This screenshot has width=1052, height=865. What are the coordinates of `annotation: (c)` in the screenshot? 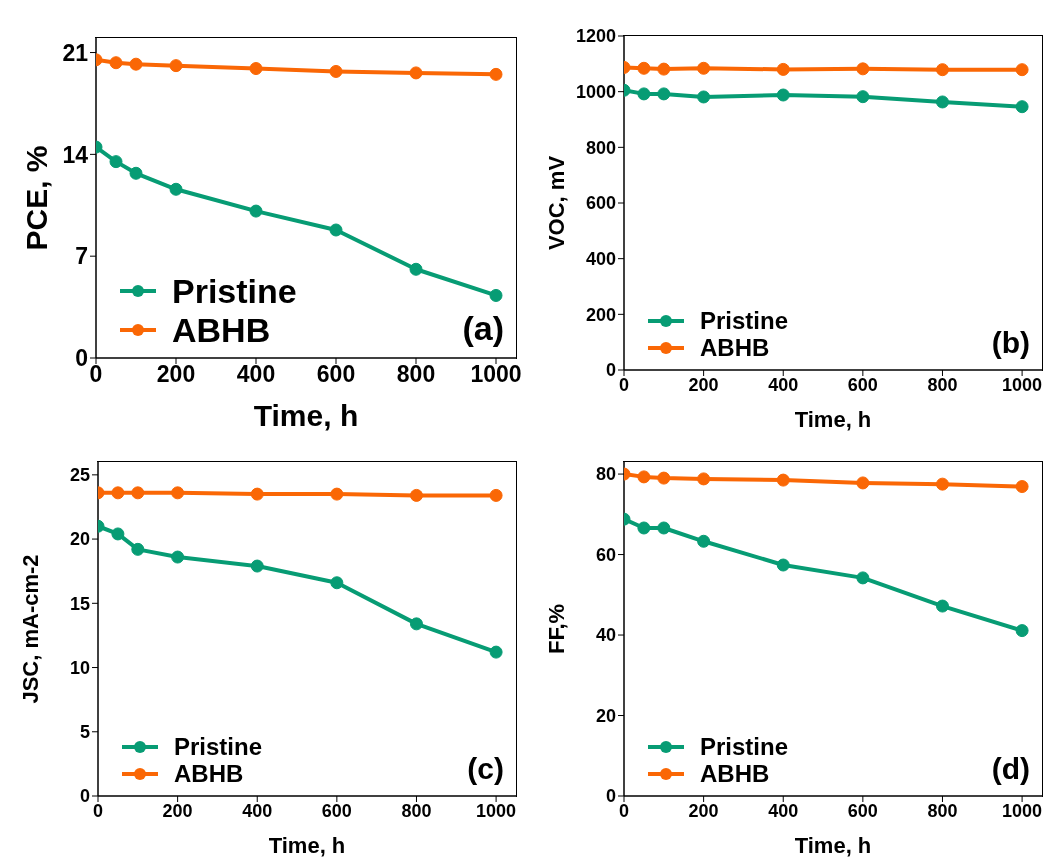 It's located at (485, 769).